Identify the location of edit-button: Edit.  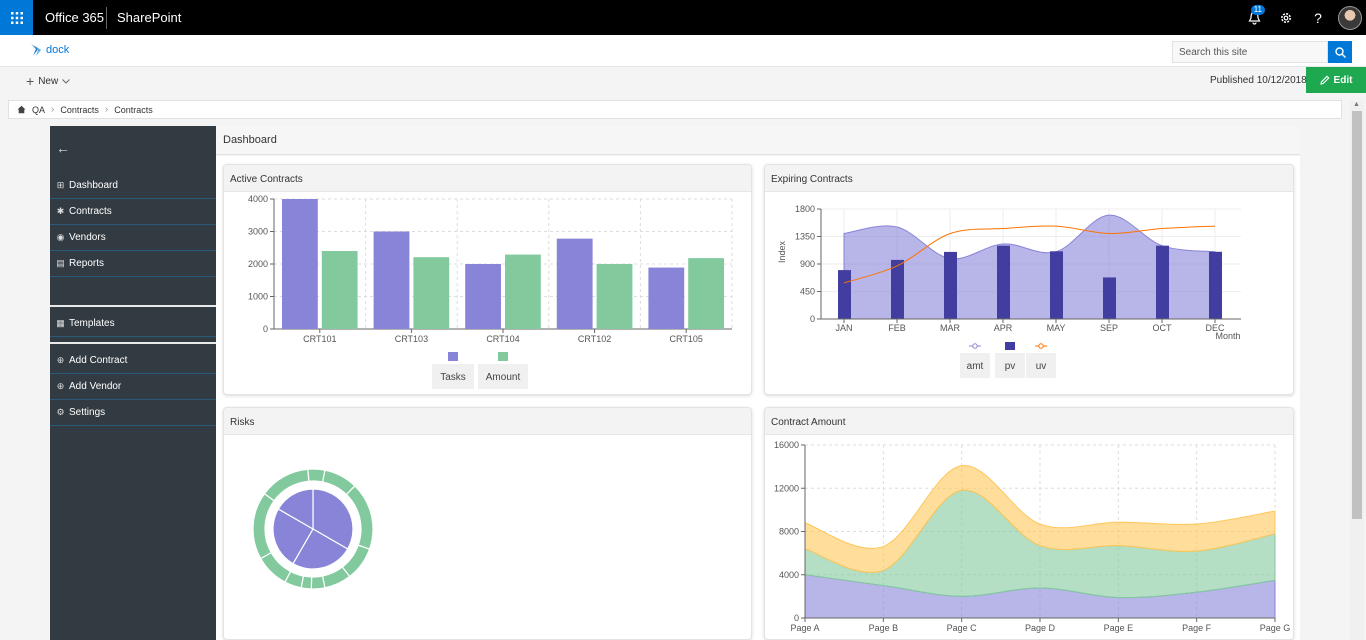
(1336, 80).